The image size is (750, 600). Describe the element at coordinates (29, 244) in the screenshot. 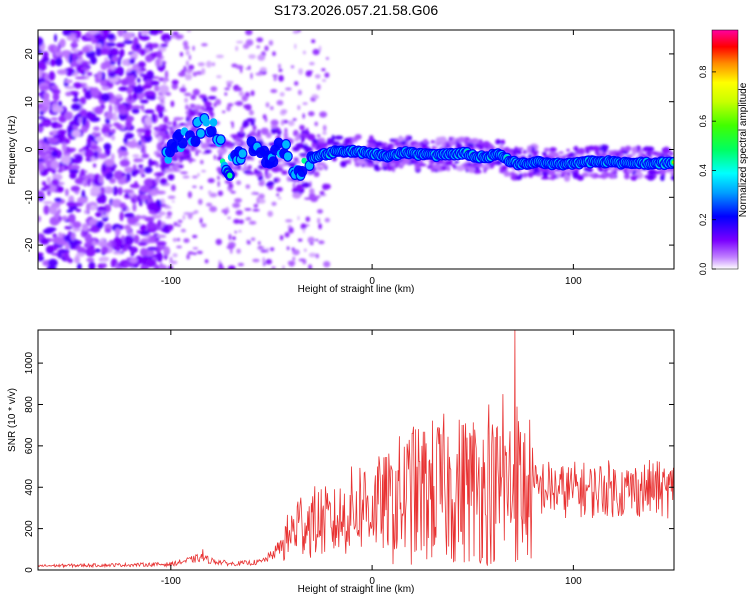

I see `y-tick-label: -20` at that location.